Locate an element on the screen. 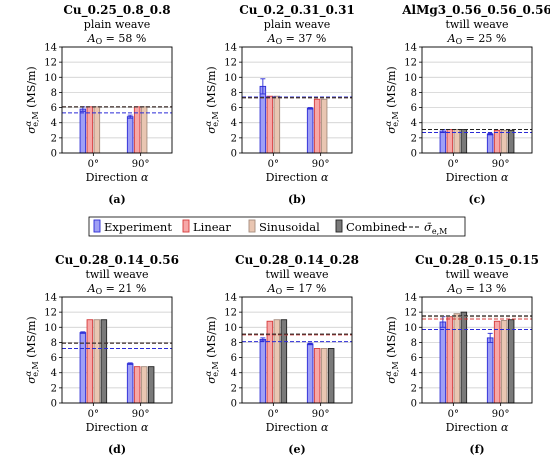 This screenshot has height=461, width=550. chart-subtitle: plain weave is located at coordinates (297, 24).